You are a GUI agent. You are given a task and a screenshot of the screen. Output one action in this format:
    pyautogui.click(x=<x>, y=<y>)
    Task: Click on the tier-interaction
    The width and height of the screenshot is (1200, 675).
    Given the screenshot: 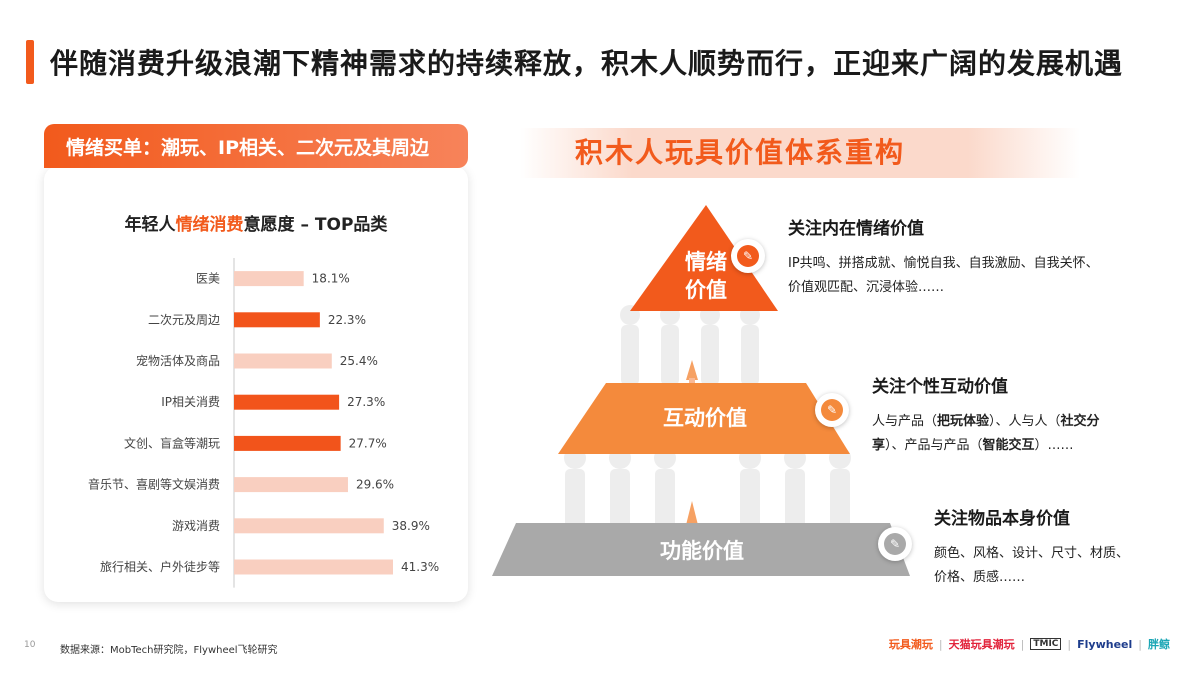 What is the action you would take?
    pyautogui.click(x=704, y=418)
    